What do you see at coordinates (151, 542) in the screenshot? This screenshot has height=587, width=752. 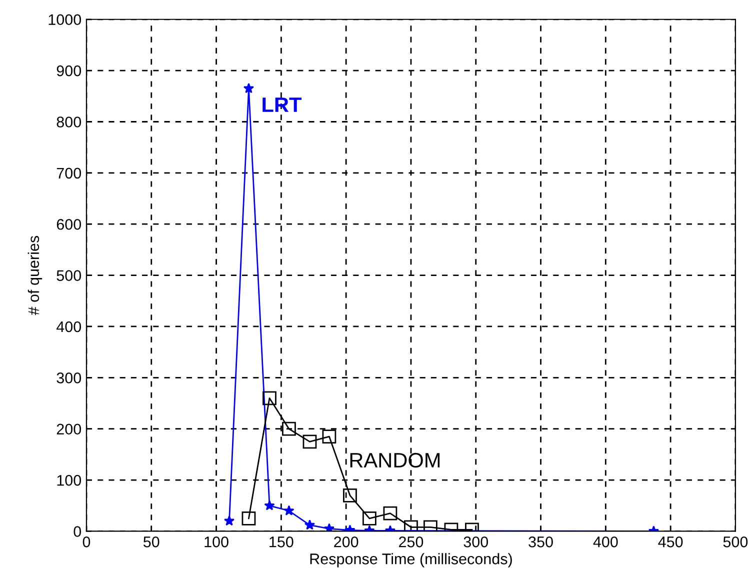 I see `x-tick-label: 50` at bounding box center [151, 542].